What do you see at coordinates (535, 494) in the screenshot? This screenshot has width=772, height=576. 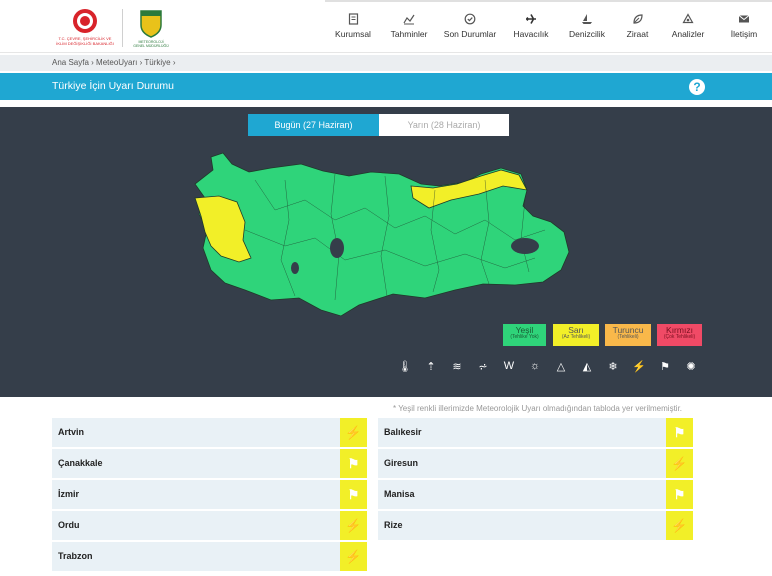 I see `warning-row-manisa: Manisa ⚑` at bounding box center [535, 494].